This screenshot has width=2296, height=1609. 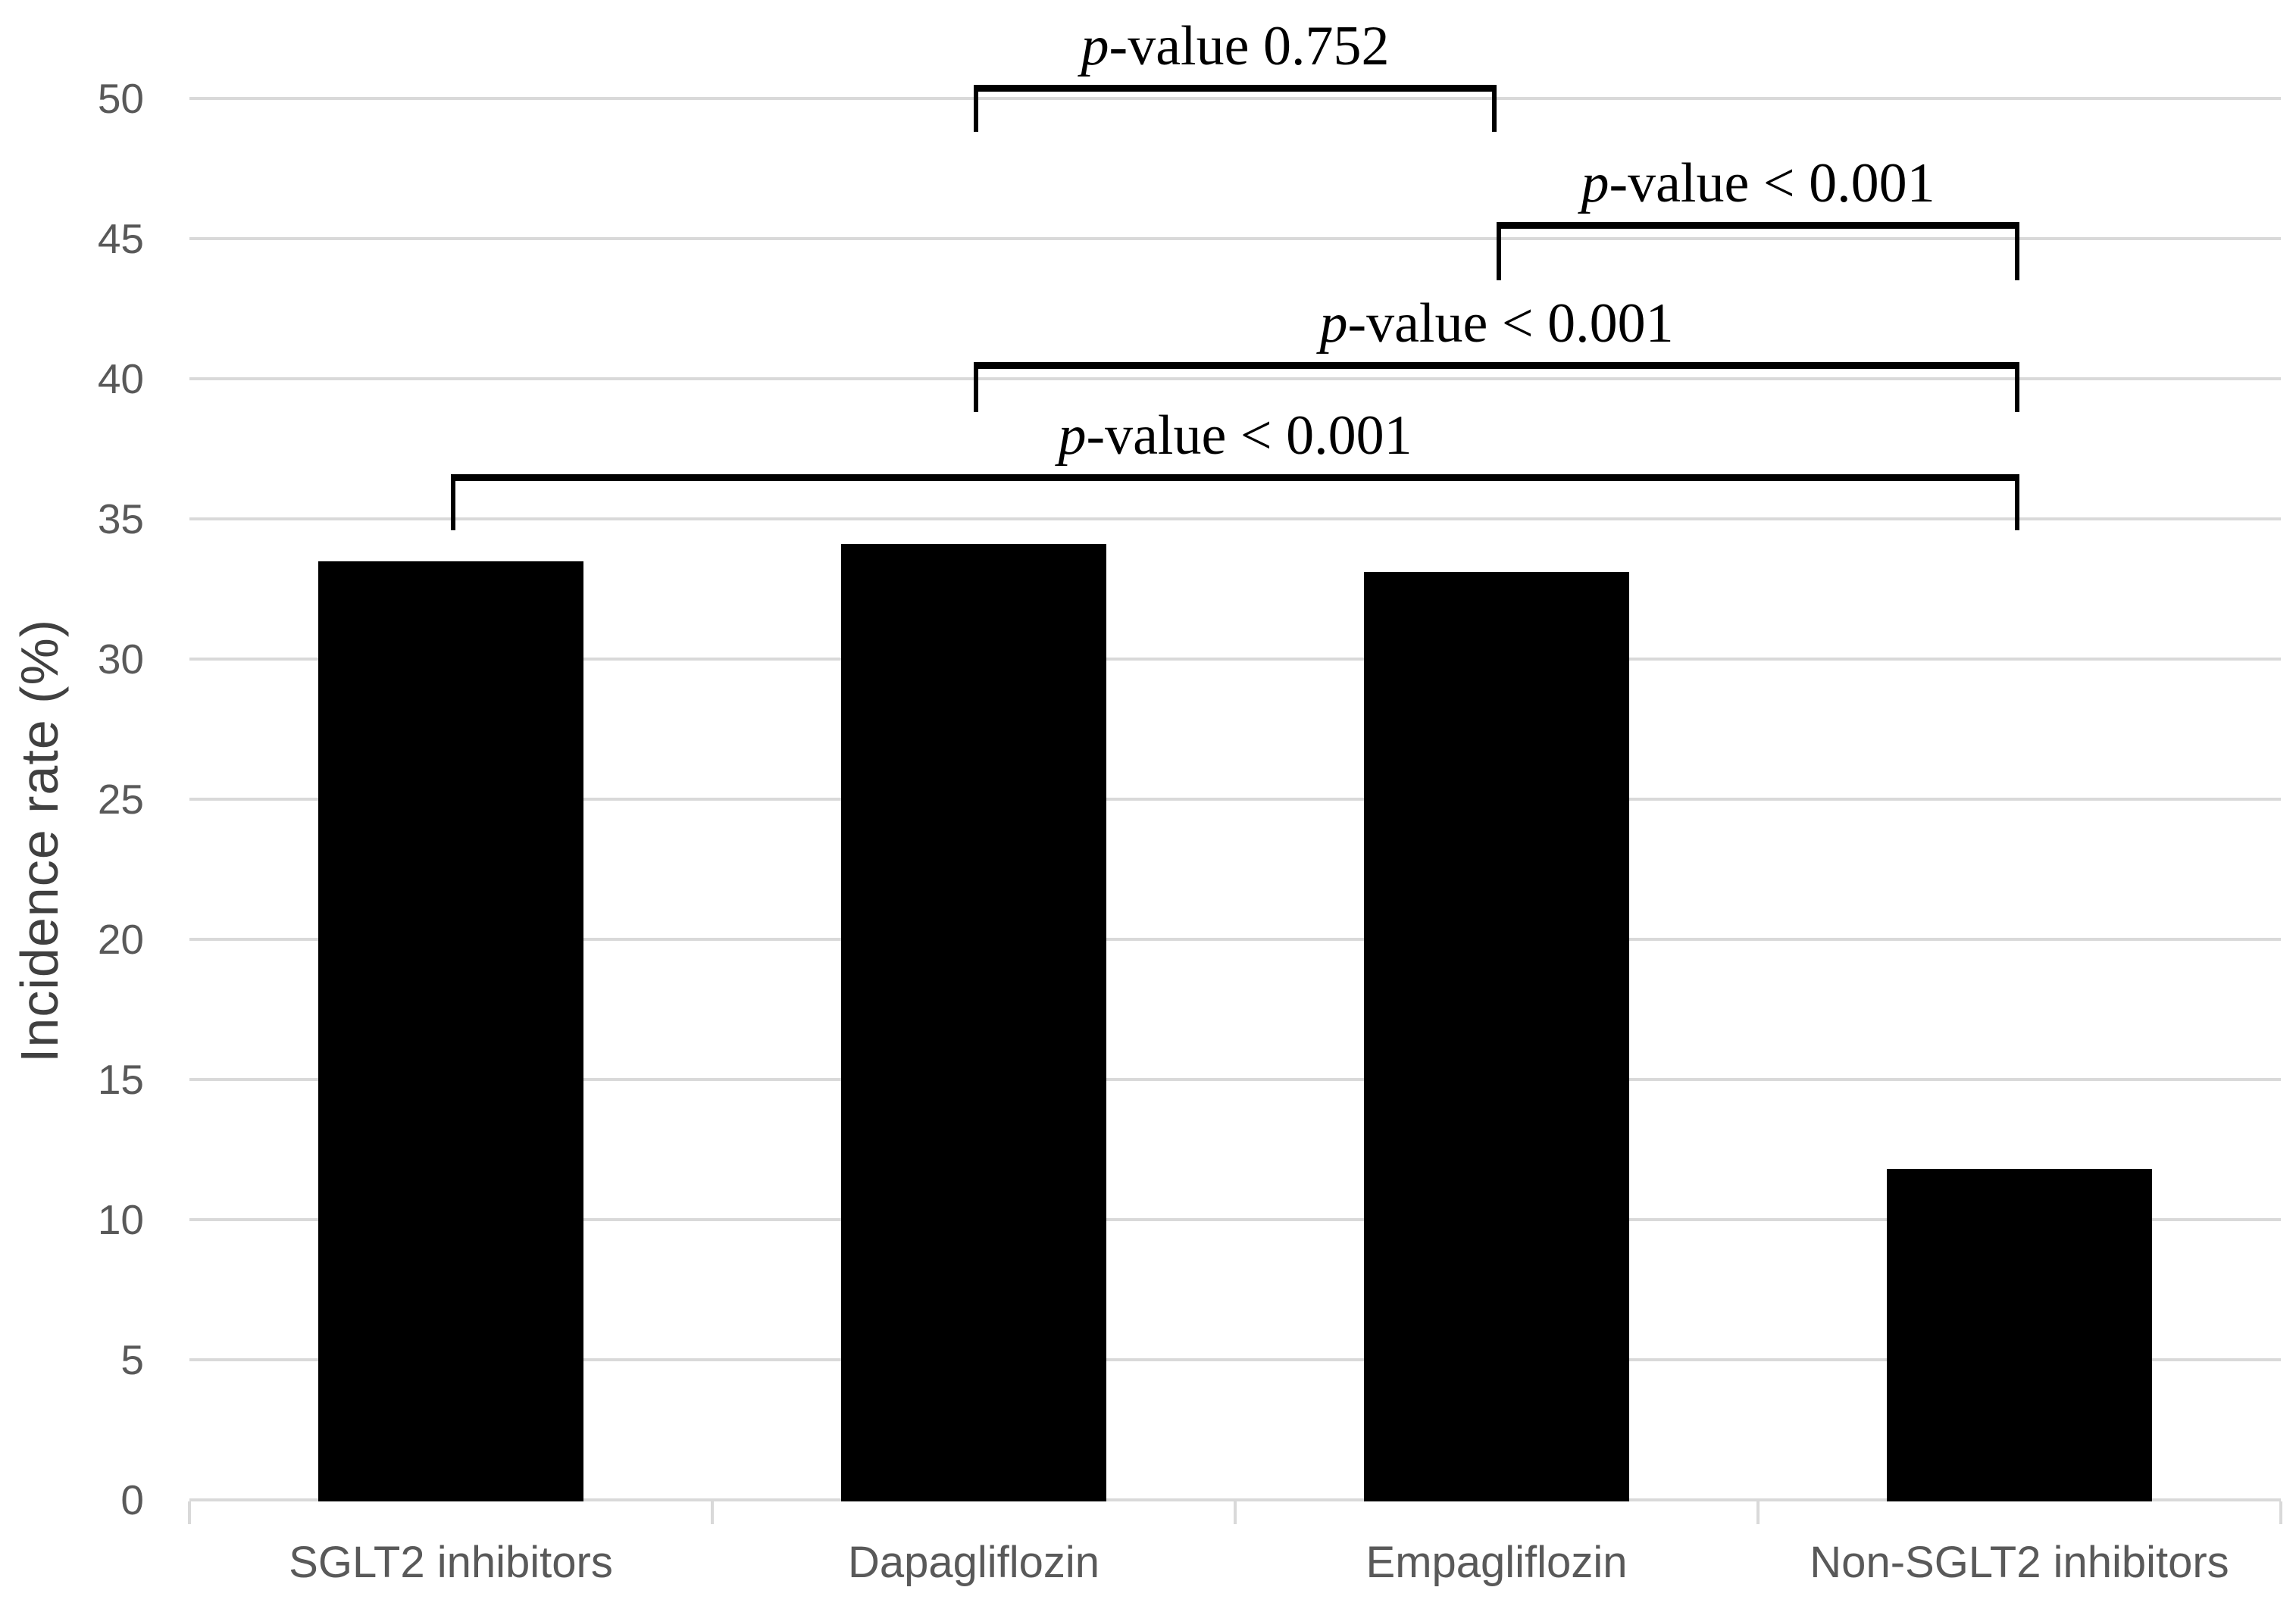 I want to click on y-axis-title: Incidence rate (%), so click(x=40, y=841).